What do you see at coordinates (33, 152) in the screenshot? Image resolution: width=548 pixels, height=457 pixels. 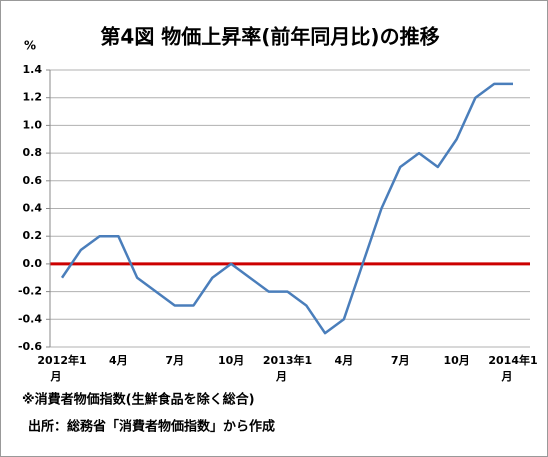 I see `y-tick-label: 0.8` at bounding box center [33, 152].